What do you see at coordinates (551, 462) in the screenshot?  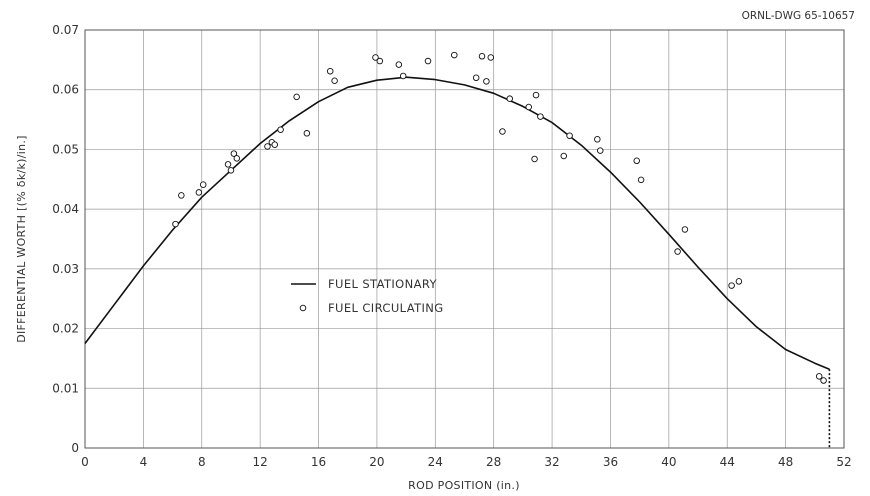 I see `x-tick-label: 32` at bounding box center [551, 462].